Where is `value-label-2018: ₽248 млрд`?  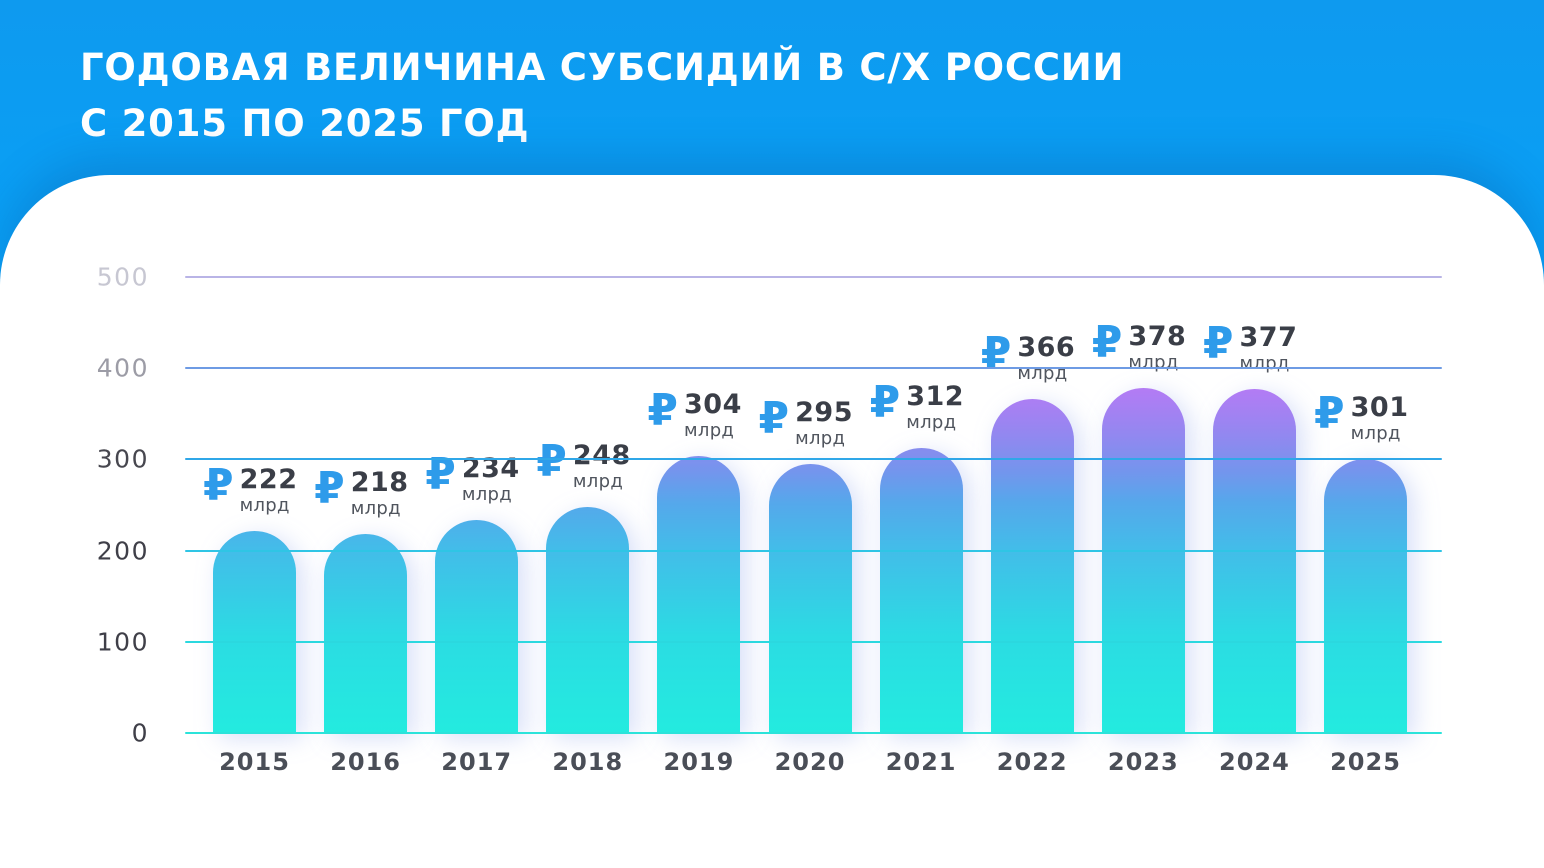 value-label-2018: ₽248 млрд is located at coordinates (583, 463).